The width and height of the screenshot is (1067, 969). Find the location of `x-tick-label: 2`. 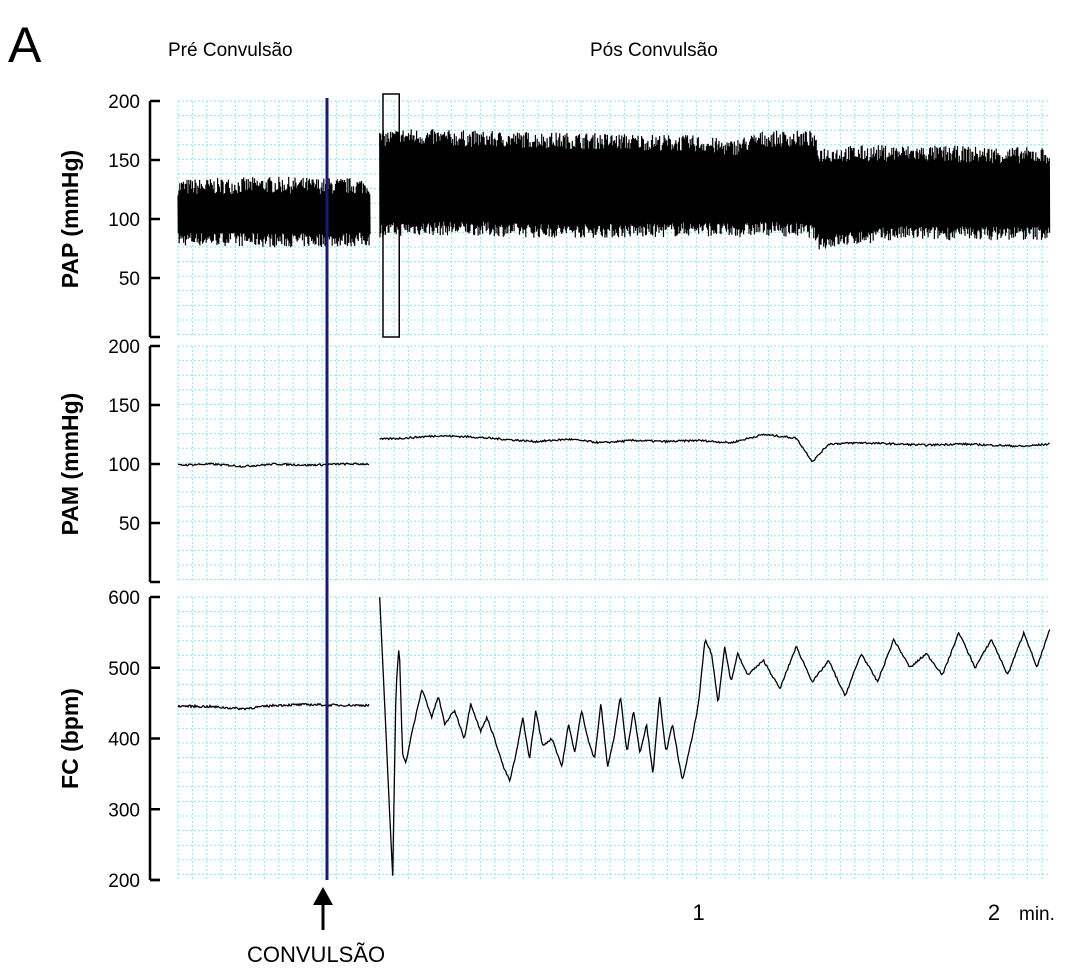

x-tick-label: 2 is located at coordinates (994, 912).